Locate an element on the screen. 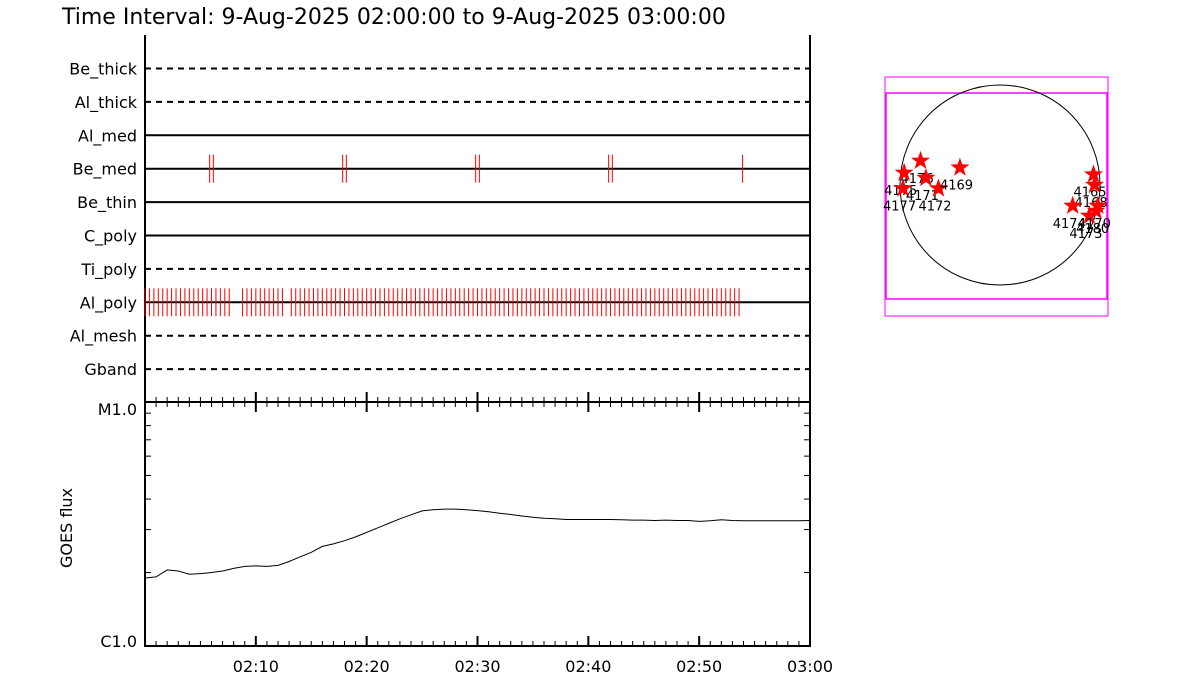 The width and height of the screenshot is (1200, 700). filter-label: Al_poly is located at coordinates (108, 303).